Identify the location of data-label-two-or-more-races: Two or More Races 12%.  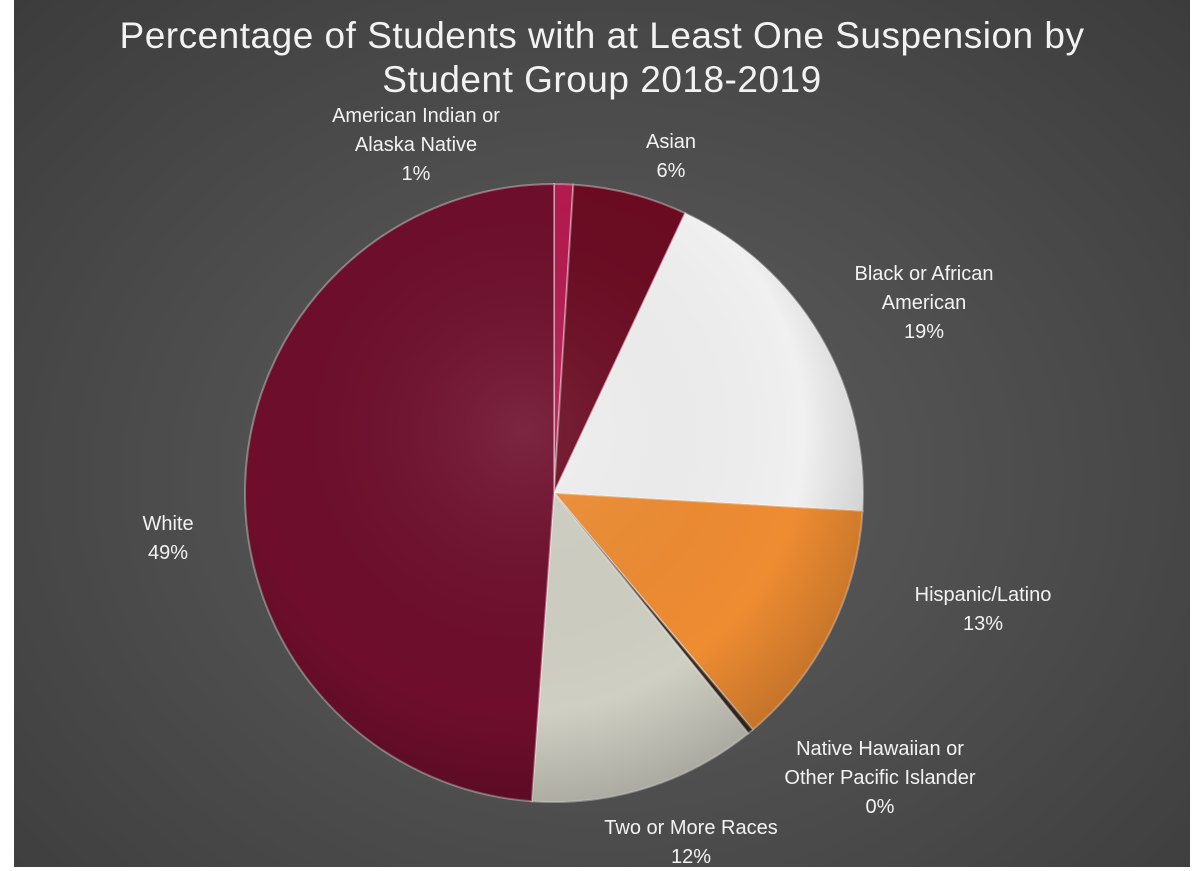
(690, 840).